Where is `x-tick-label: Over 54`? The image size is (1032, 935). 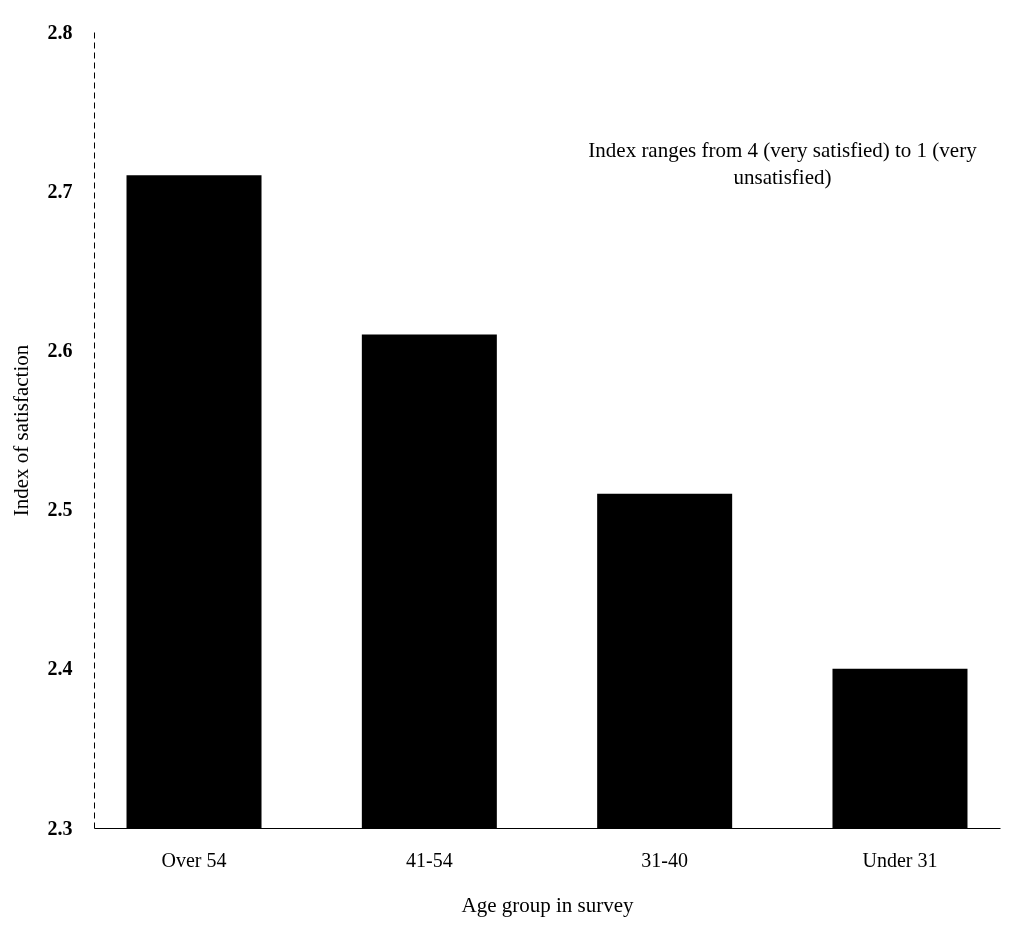
x-tick-label: Over 54 is located at coordinates (194, 859).